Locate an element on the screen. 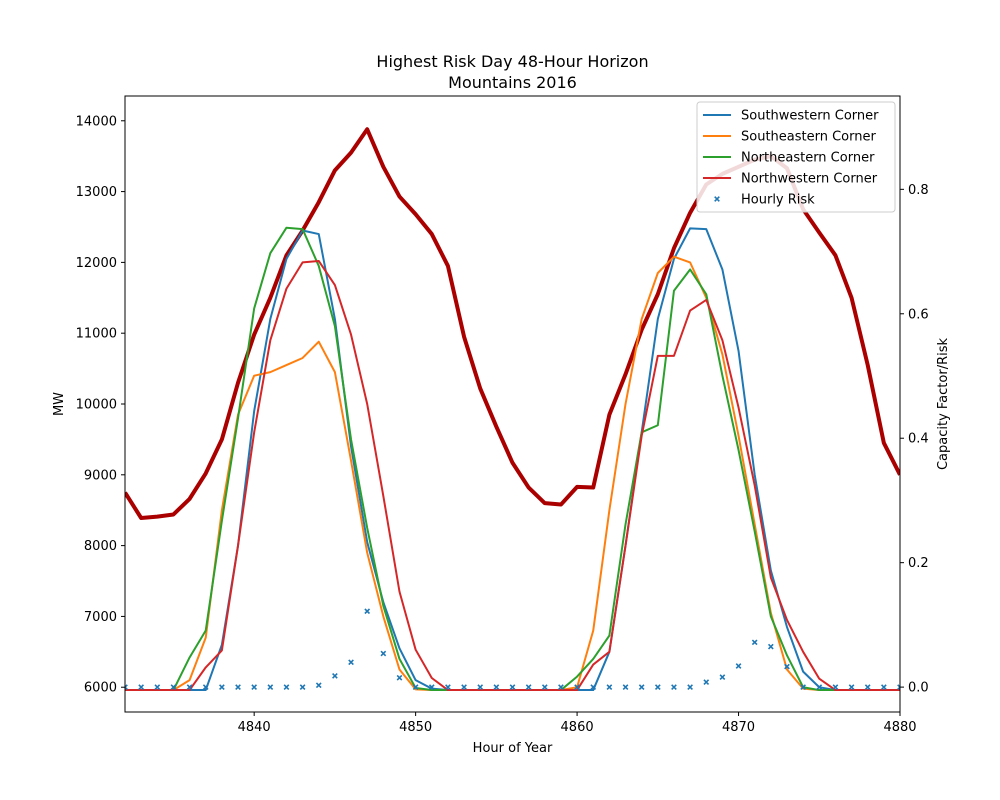 The image size is (1000, 800). x-axis-label: Hour of Year is located at coordinates (513, 748).